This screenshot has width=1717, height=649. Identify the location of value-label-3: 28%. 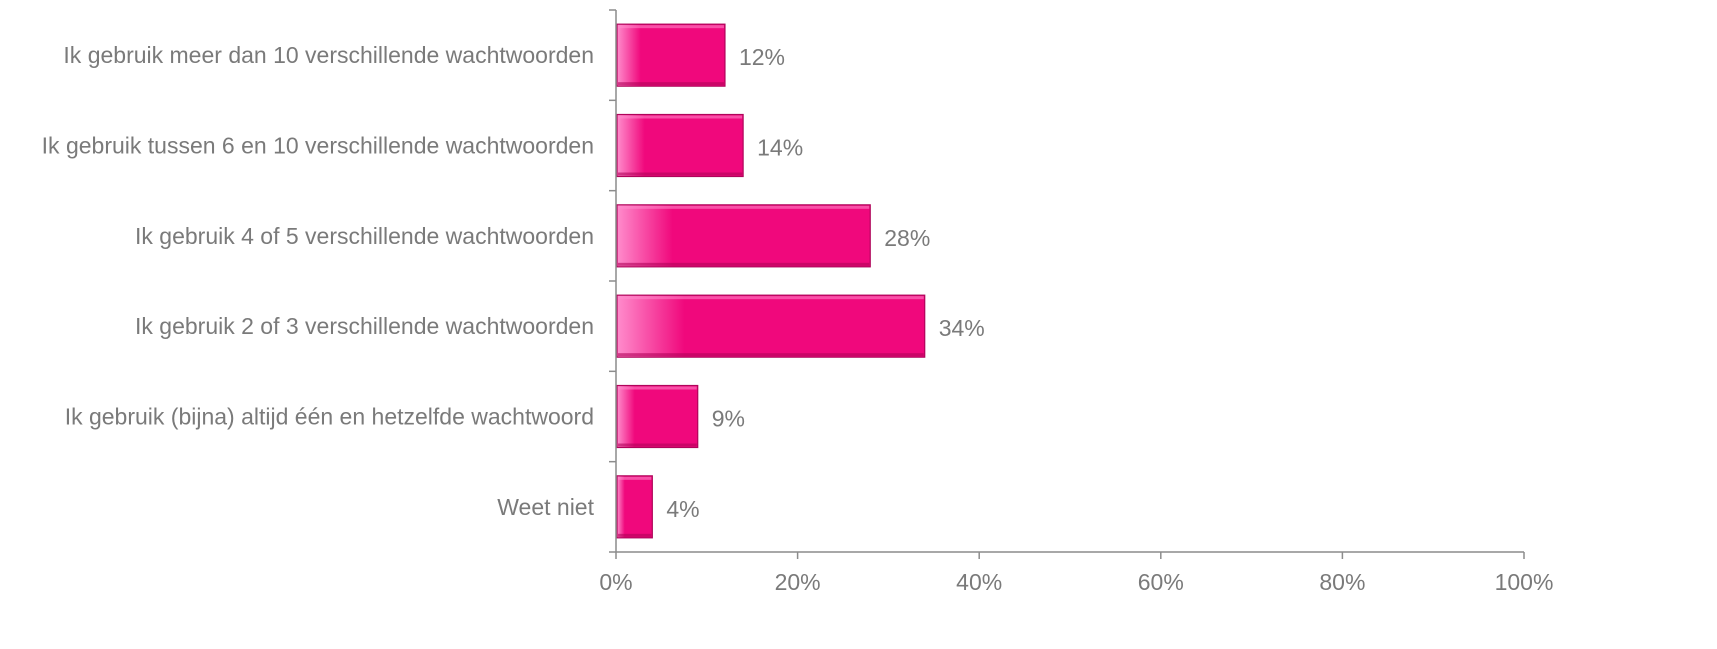
(907, 238).